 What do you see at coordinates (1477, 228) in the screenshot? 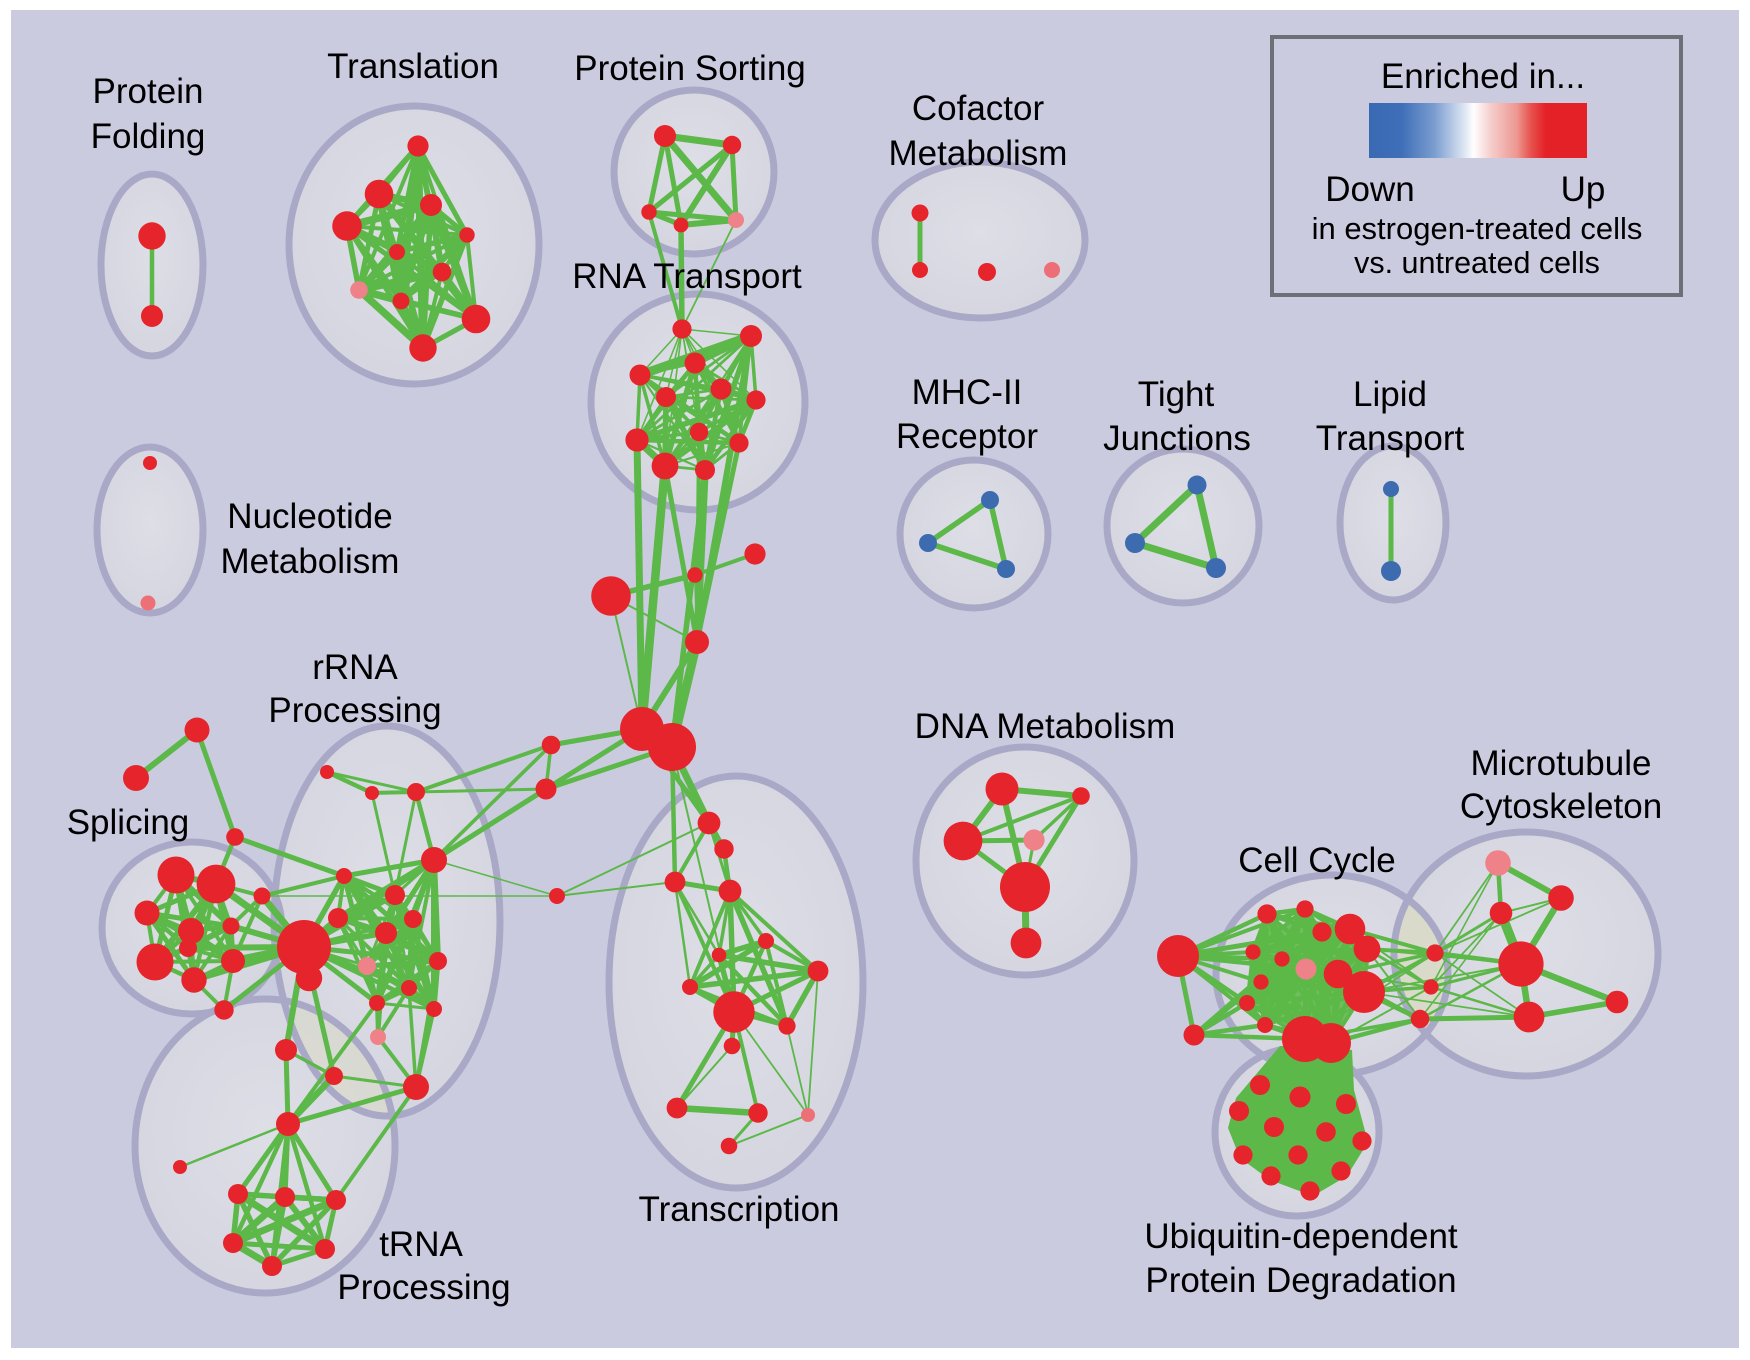
I see `svg-text: in estrogen-treated cells` at bounding box center [1477, 228].